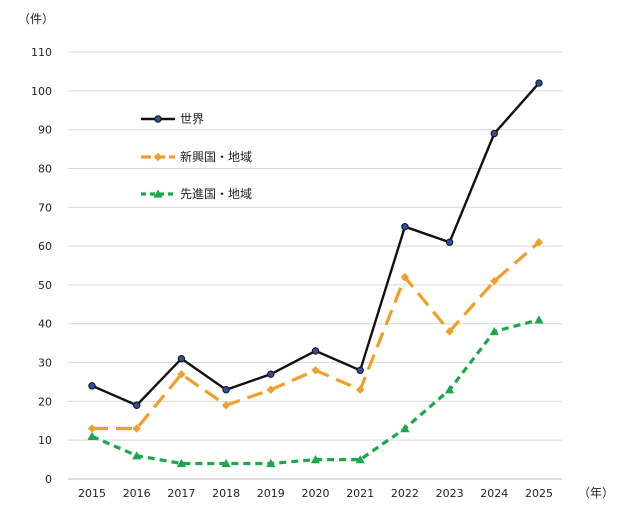 This screenshot has height=512, width=640. What do you see at coordinates (36, 19) in the screenshot?
I see `y-unit-label: （件）` at bounding box center [36, 19].